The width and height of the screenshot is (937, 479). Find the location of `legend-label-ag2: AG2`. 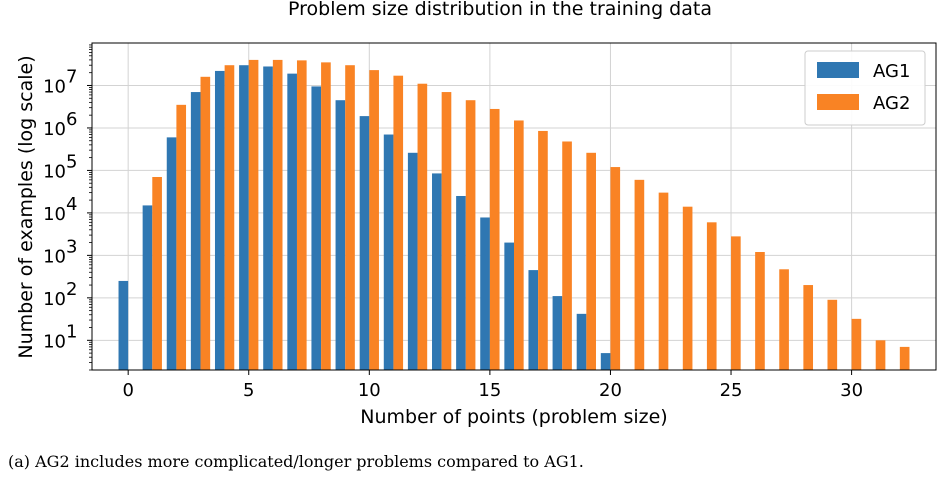

legend-label-ag2: AG2 is located at coordinates (891, 103).